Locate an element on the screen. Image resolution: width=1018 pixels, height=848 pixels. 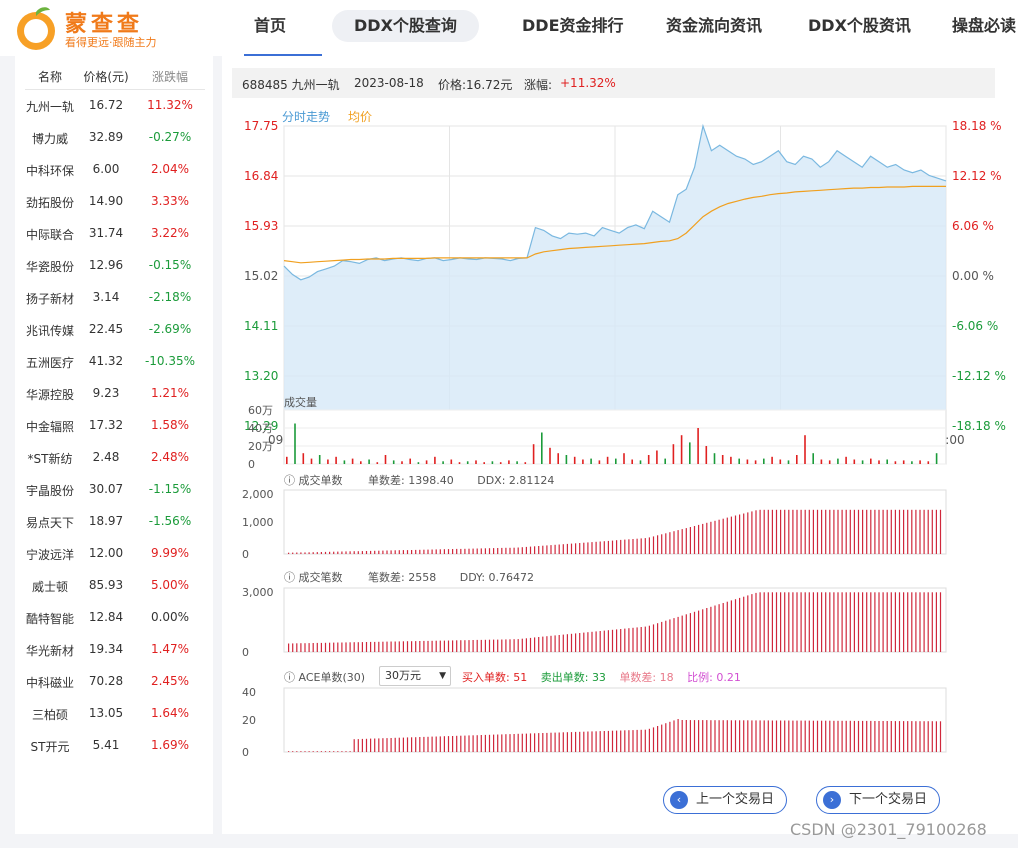
stock-price: 3.14 is located at coordinates (106, 297).